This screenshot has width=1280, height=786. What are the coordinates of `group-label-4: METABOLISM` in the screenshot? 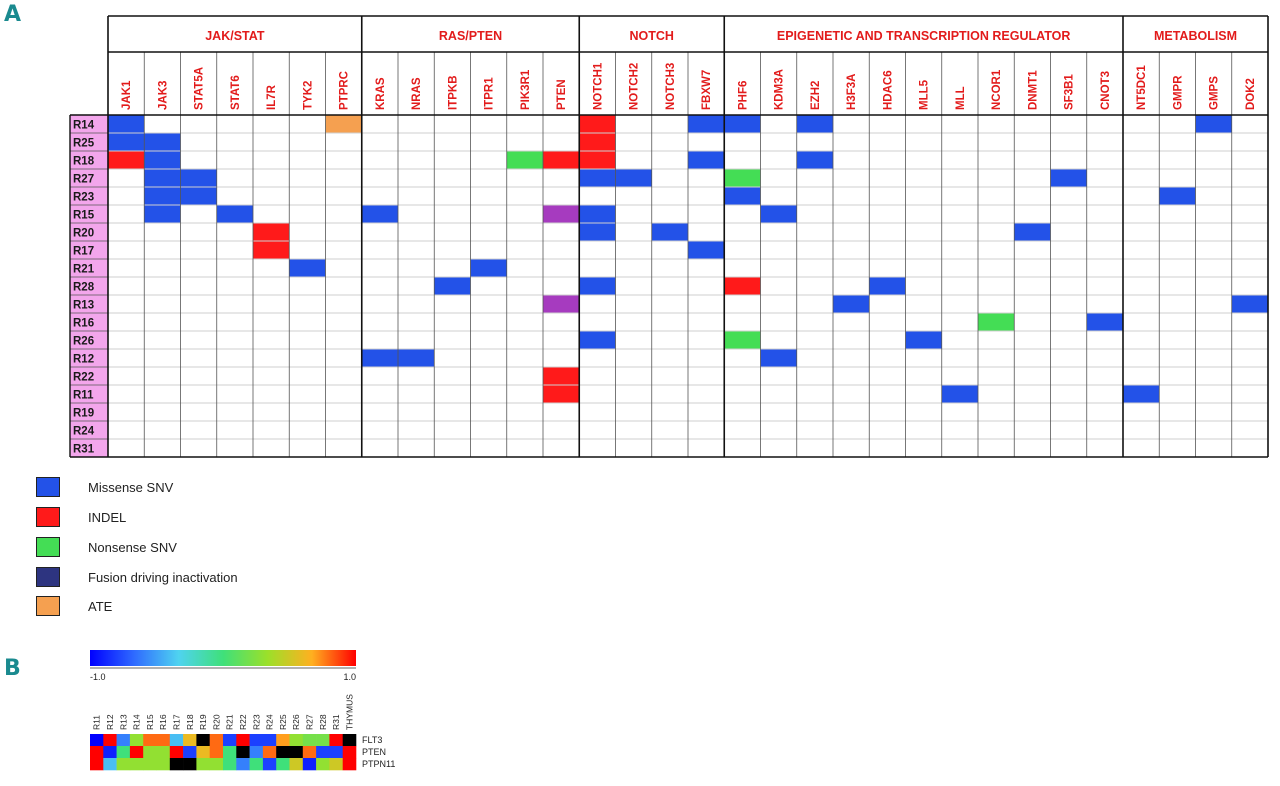 It's located at (1195, 36).